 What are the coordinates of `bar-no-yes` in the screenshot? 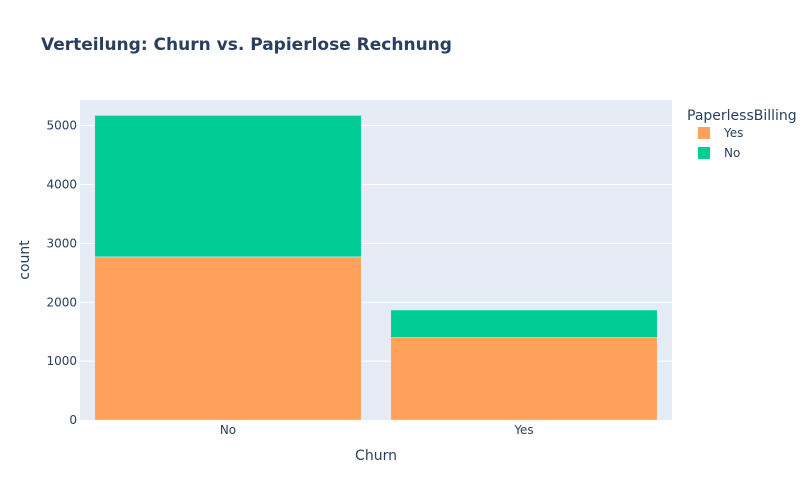 It's located at (228, 338).